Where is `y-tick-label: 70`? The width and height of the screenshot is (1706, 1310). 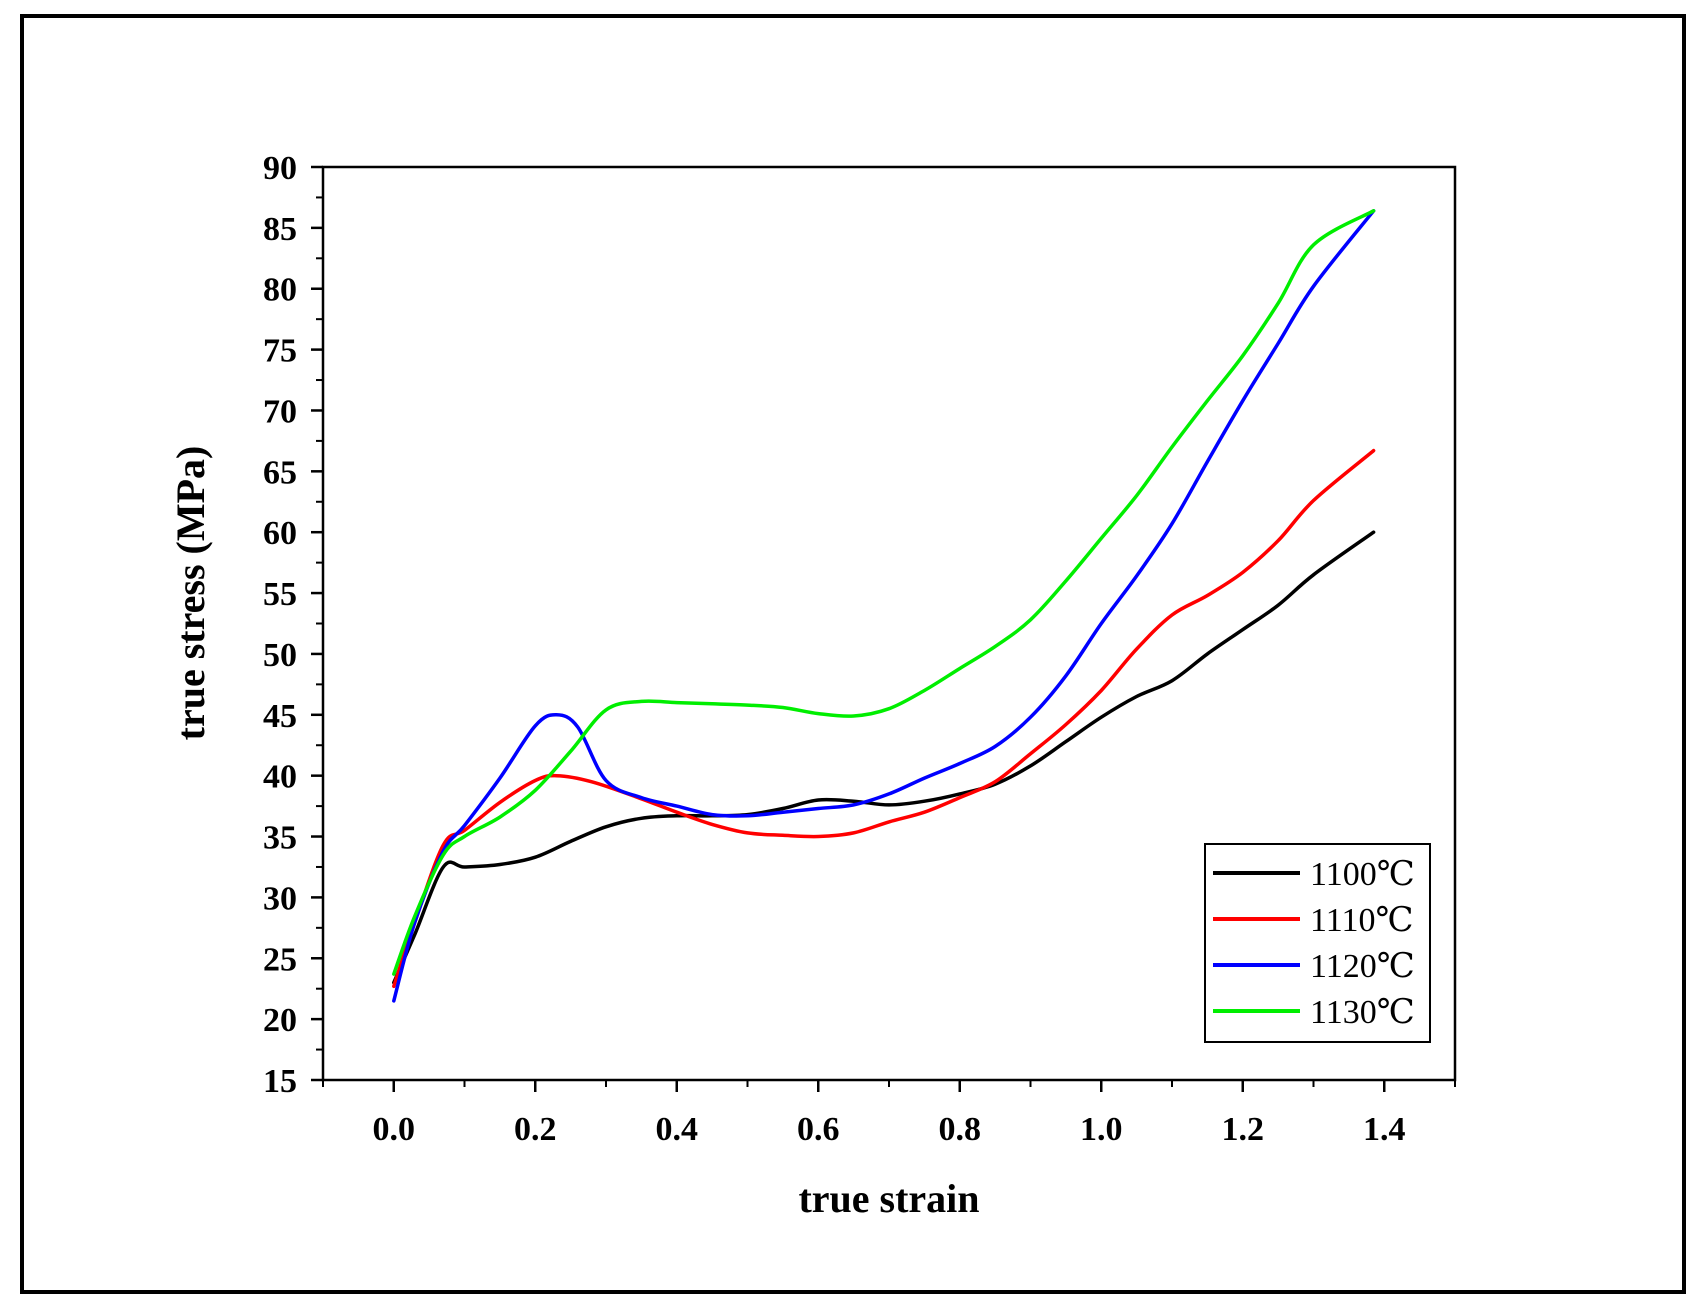
y-tick-label: 70 is located at coordinates (280, 411).